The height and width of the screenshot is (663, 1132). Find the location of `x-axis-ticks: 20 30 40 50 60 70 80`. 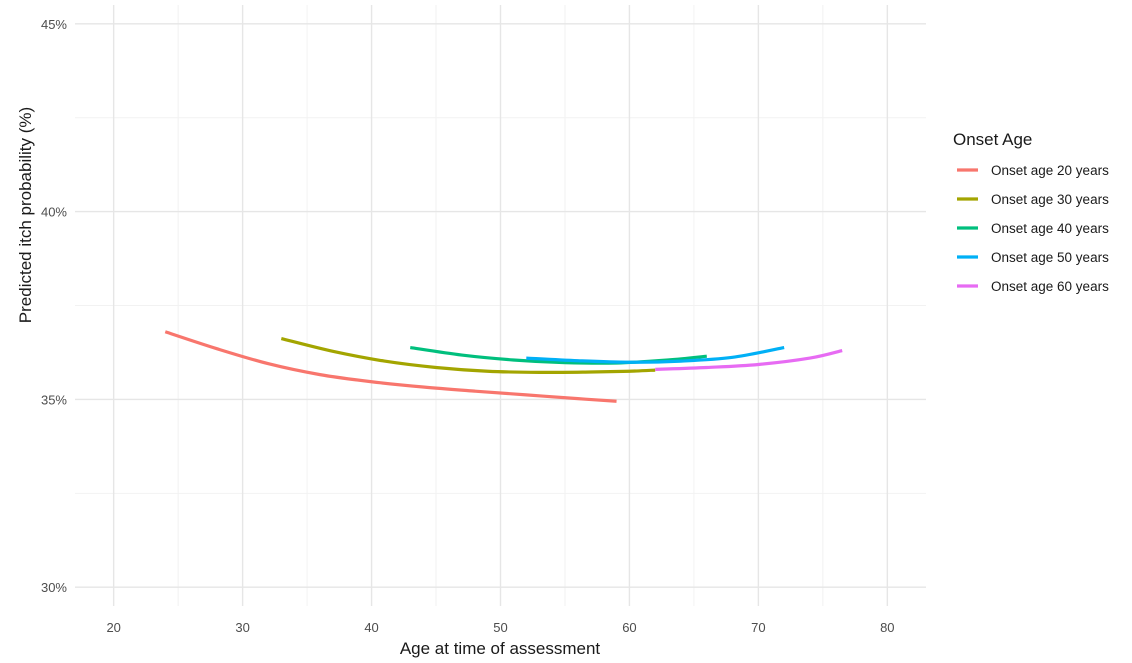

x-axis-ticks: 20 30 40 50 60 70 80 is located at coordinates (500, 627).